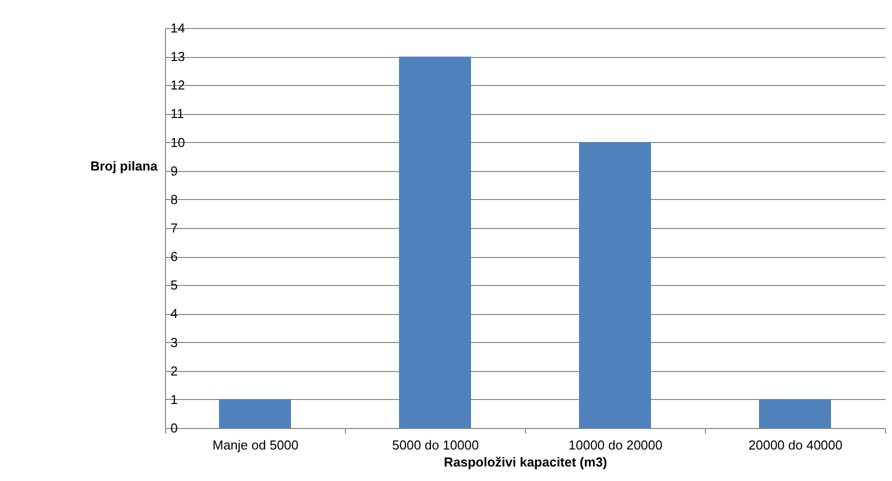  Describe the element at coordinates (174, 199) in the screenshot. I see `y-tick-label: 8` at that location.